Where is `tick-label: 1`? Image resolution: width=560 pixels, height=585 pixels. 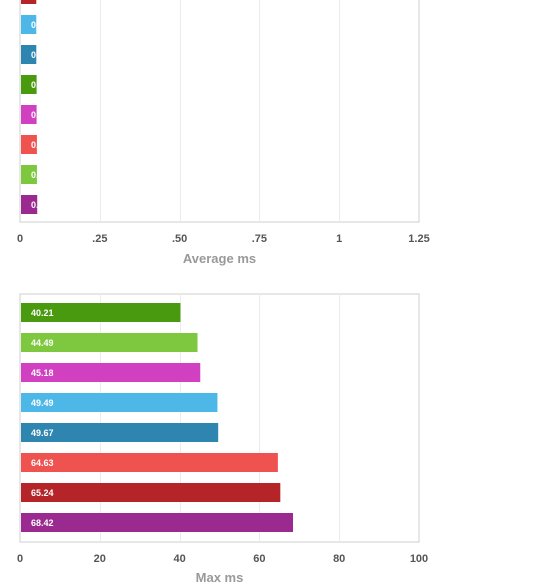
tick-label: 1 is located at coordinates (339, 239).